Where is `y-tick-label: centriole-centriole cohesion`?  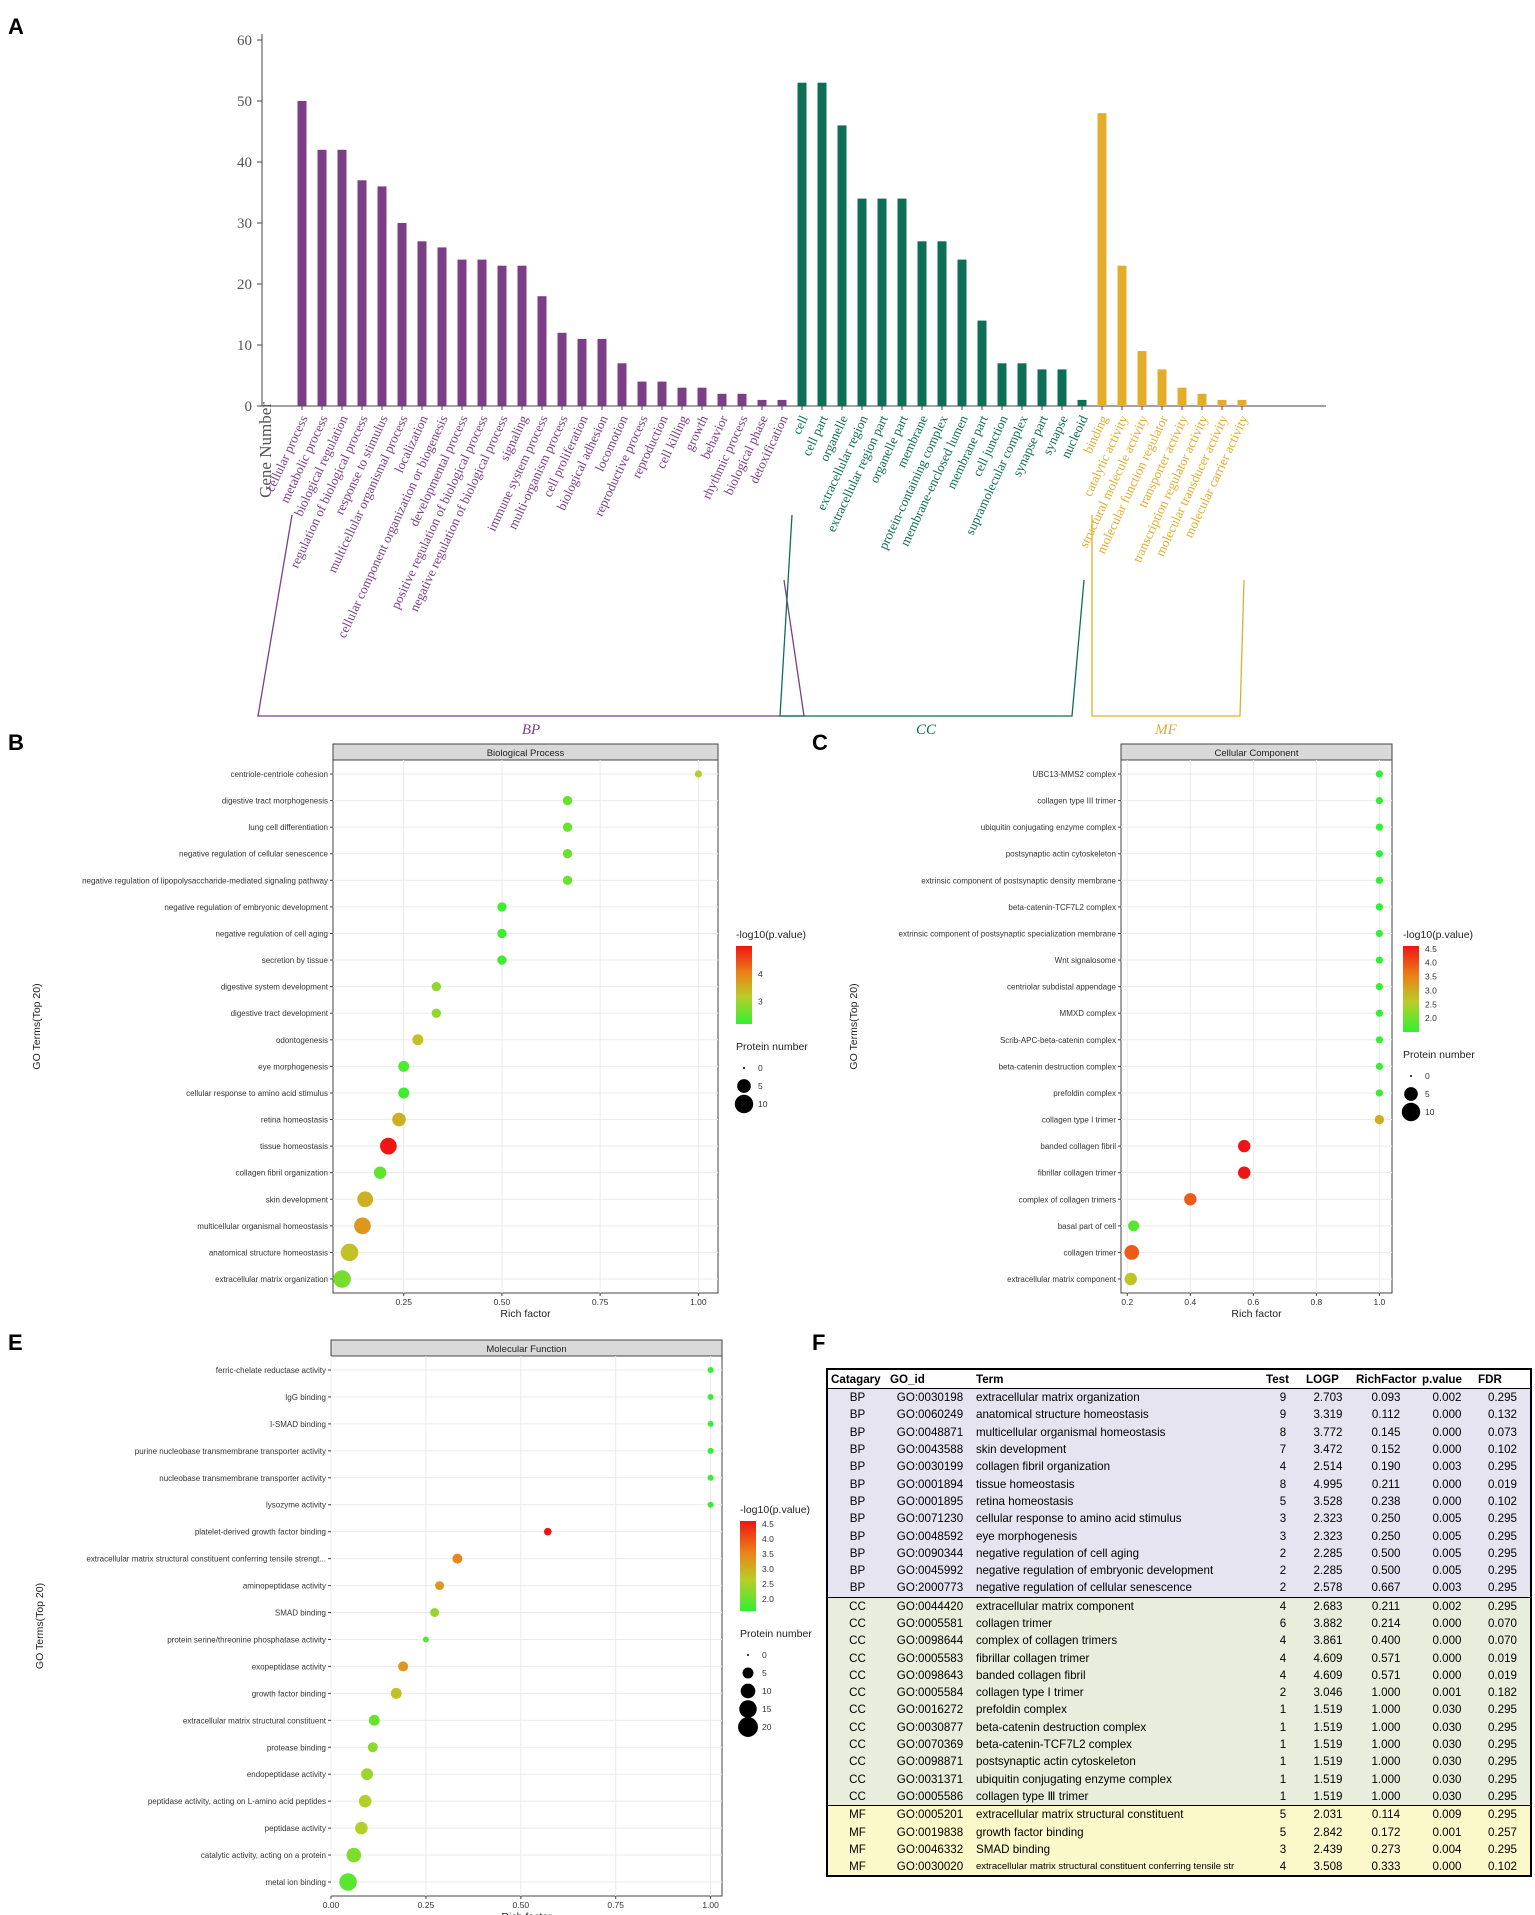
y-tick-label: centriole-centriole cohesion is located at coordinates (279, 774).